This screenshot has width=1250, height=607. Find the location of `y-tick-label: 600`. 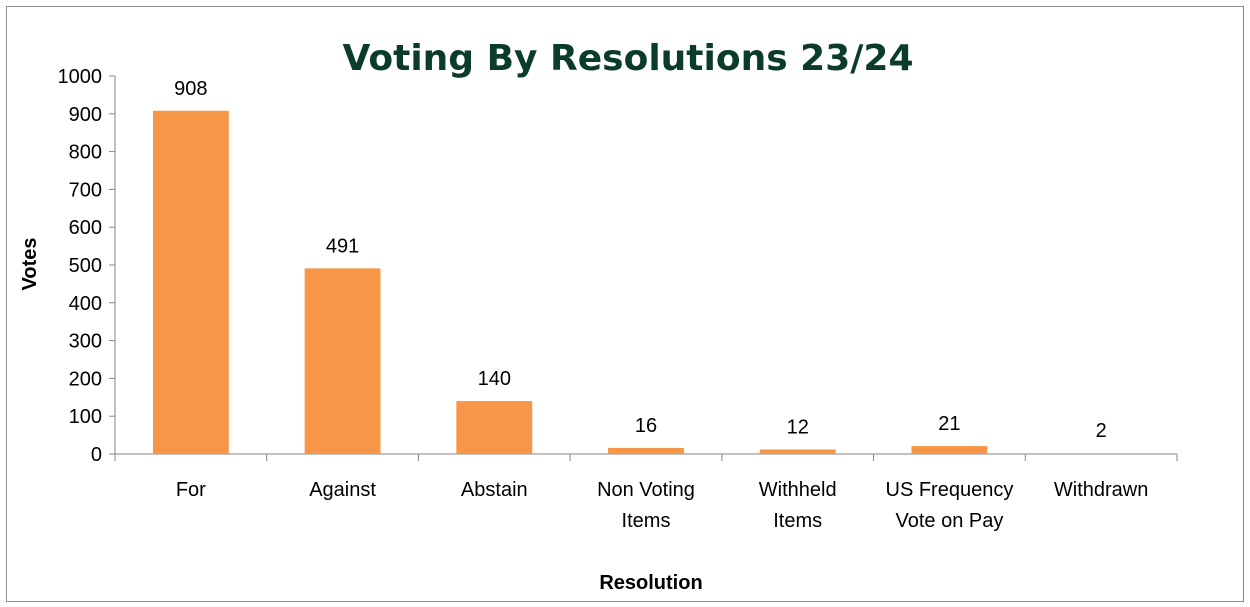

y-tick-label: 600 is located at coordinates (85, 228).